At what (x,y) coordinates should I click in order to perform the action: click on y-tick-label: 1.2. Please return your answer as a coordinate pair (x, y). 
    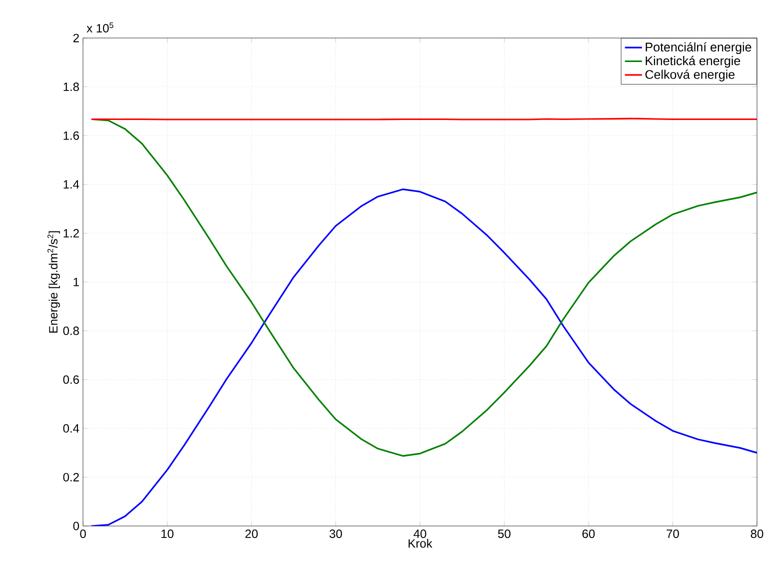
    Looking at the image, I should click on (71, 233).